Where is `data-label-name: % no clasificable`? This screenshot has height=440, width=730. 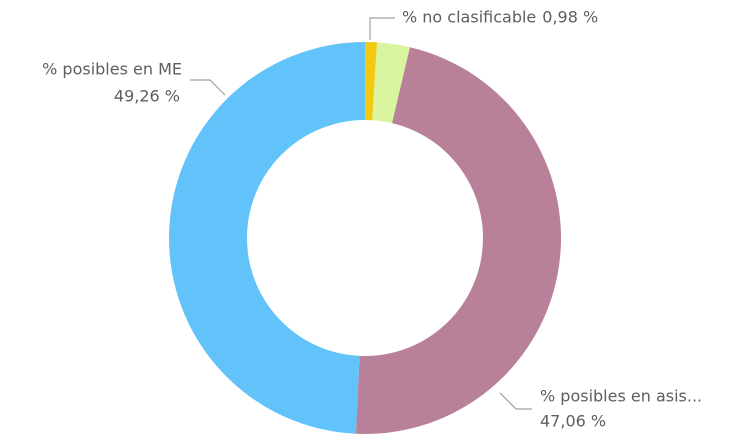 data-label-name: % no clasificable is located at coordinates (469, 17).